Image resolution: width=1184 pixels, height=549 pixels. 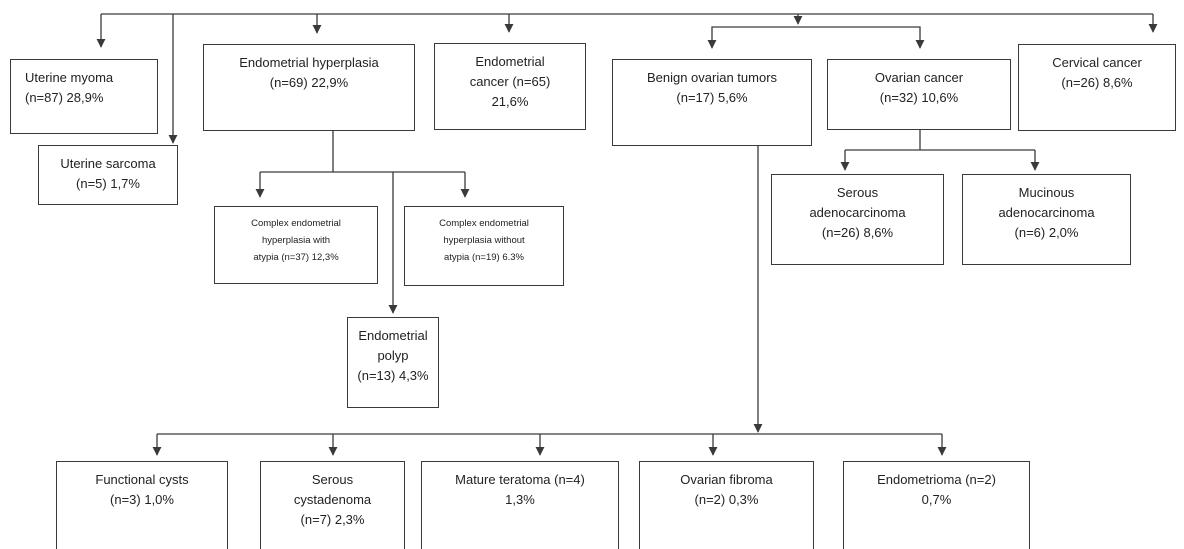 I want to click on mucinous-adenocarcinoma-box: Mucinous adenocarcinoma (n=6) 2,0%, so click(x=1046, y=219).